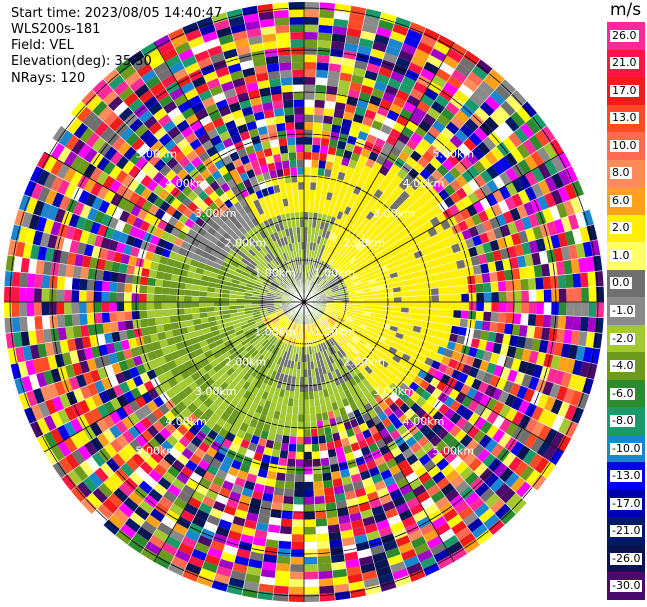 The width and height of the screenshot is (647, 607). Describe the element at coordinates (42, 45) in the screenshot. I see `field-text: Field: VEL` at that location.